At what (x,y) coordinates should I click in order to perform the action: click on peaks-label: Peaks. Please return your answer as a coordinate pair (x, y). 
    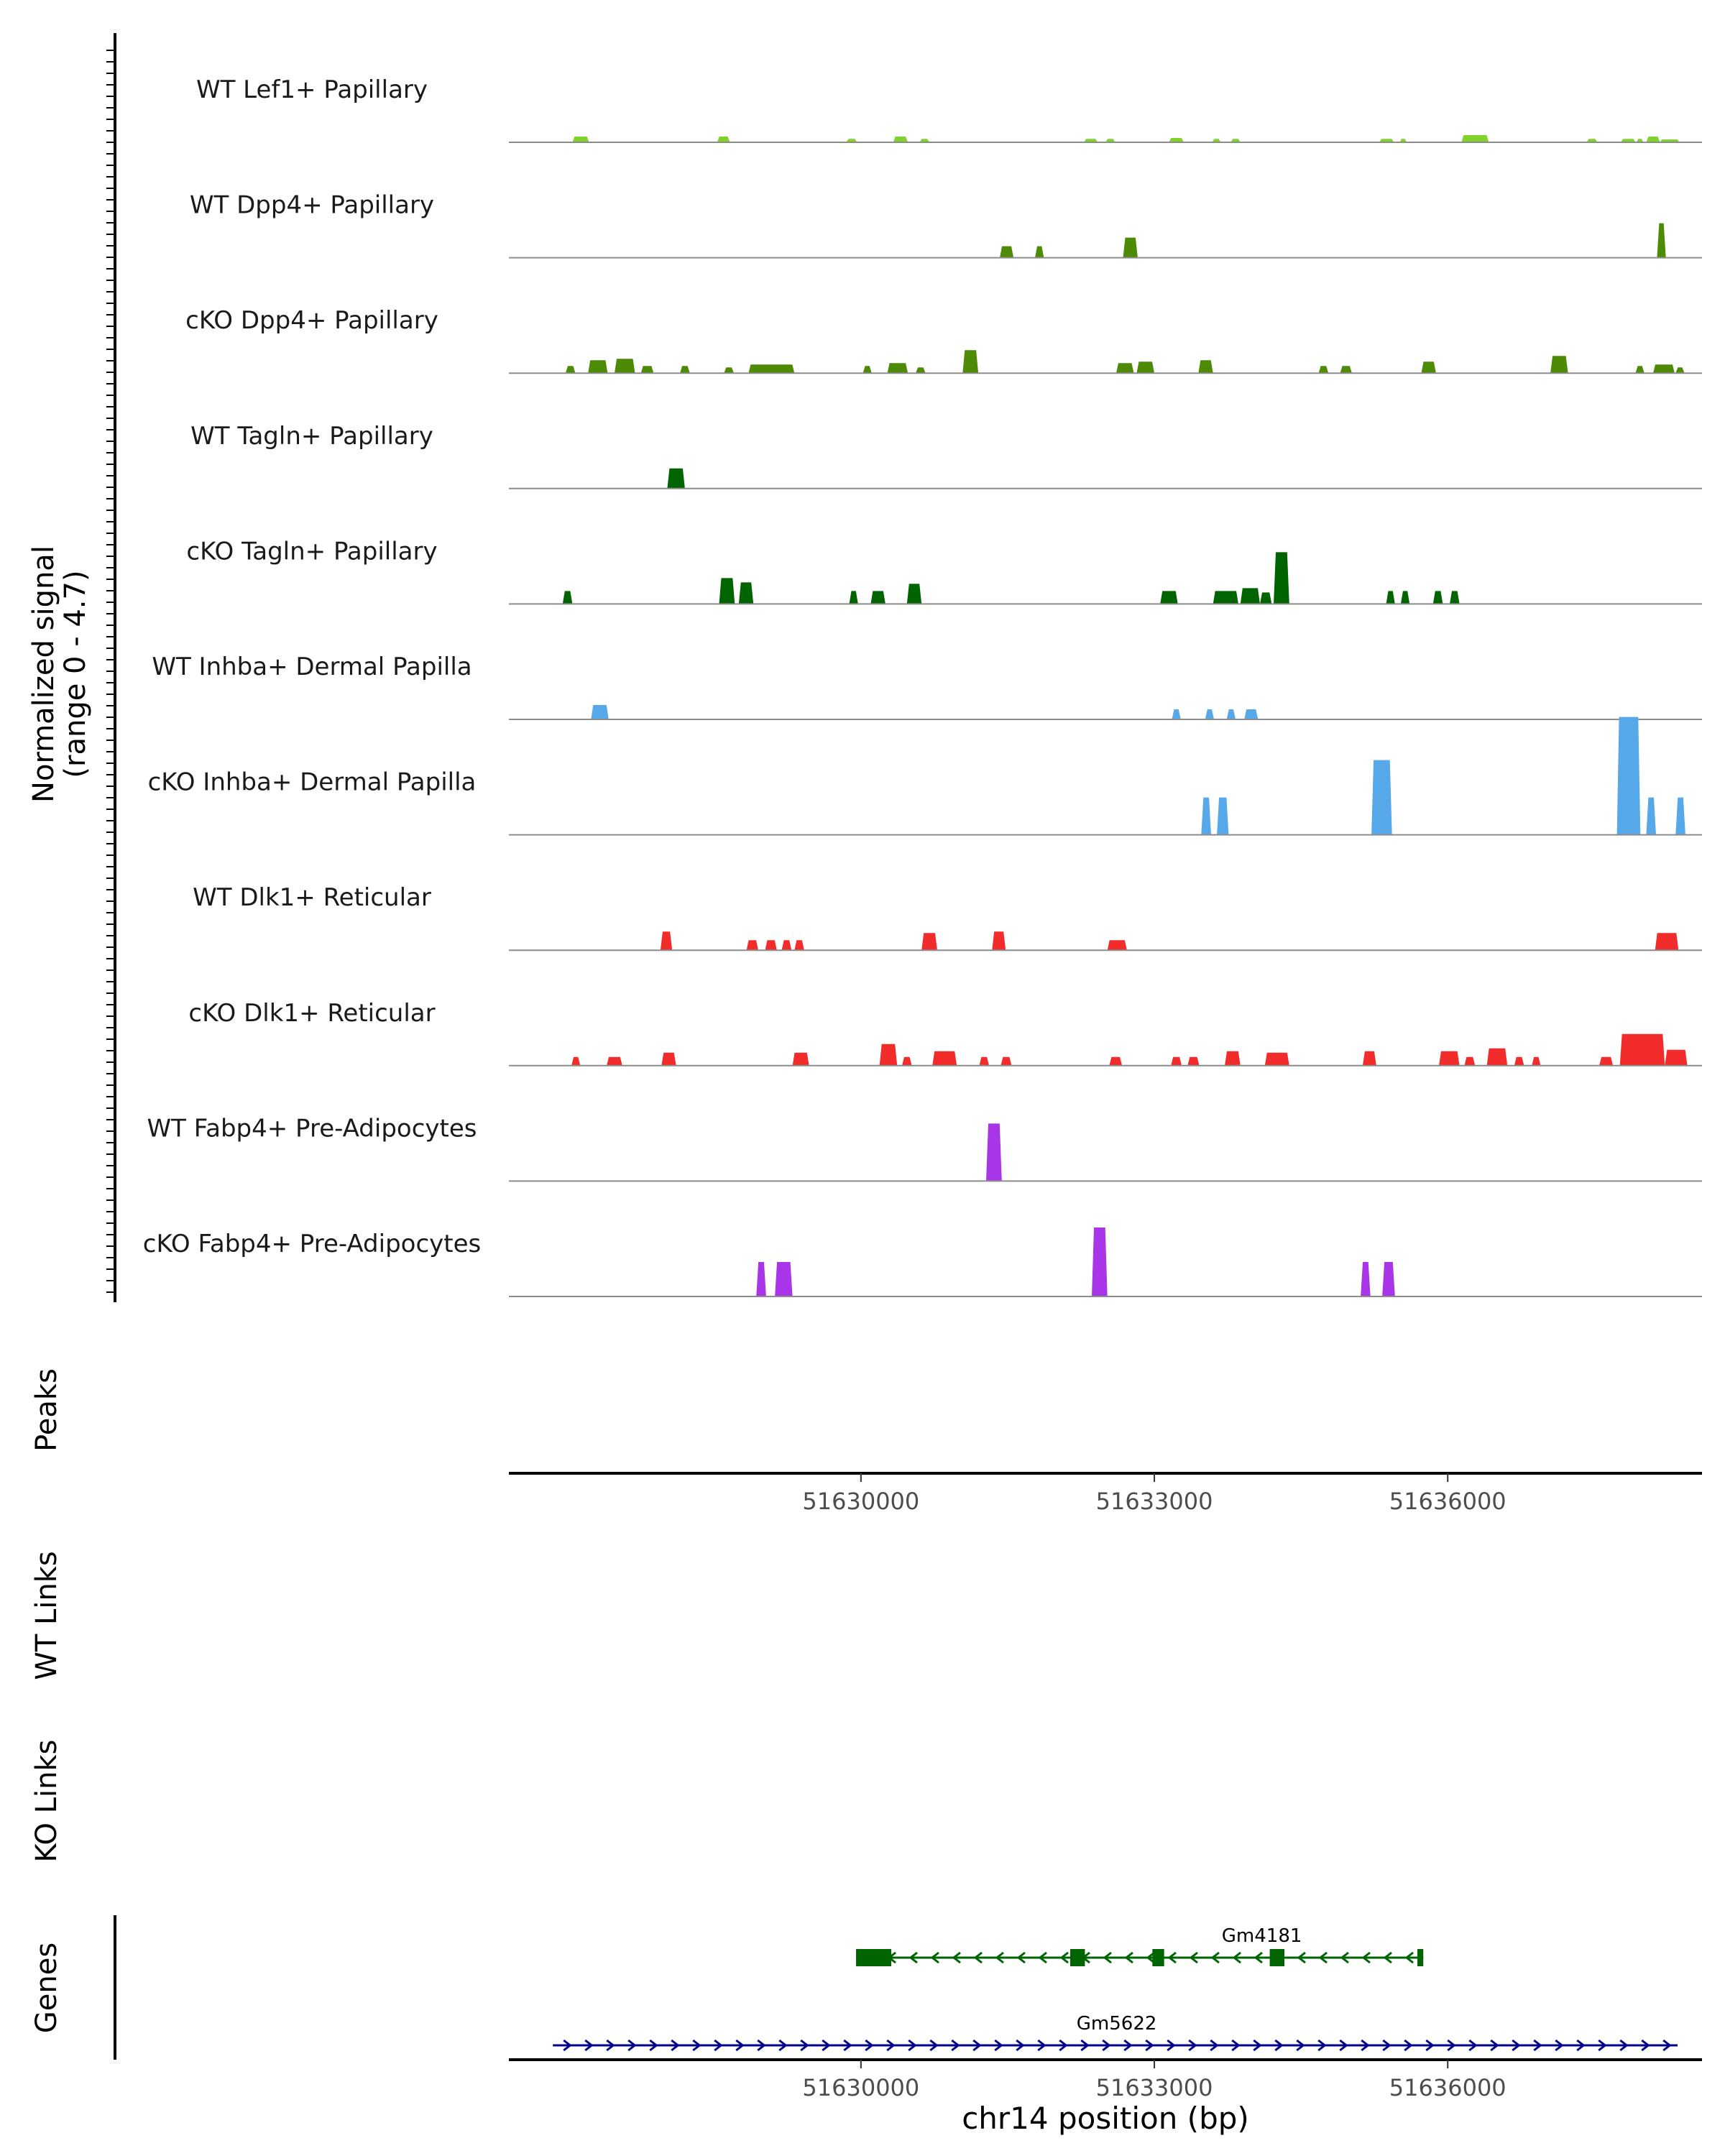
    Looking at the image, I should click on (46, 1410).